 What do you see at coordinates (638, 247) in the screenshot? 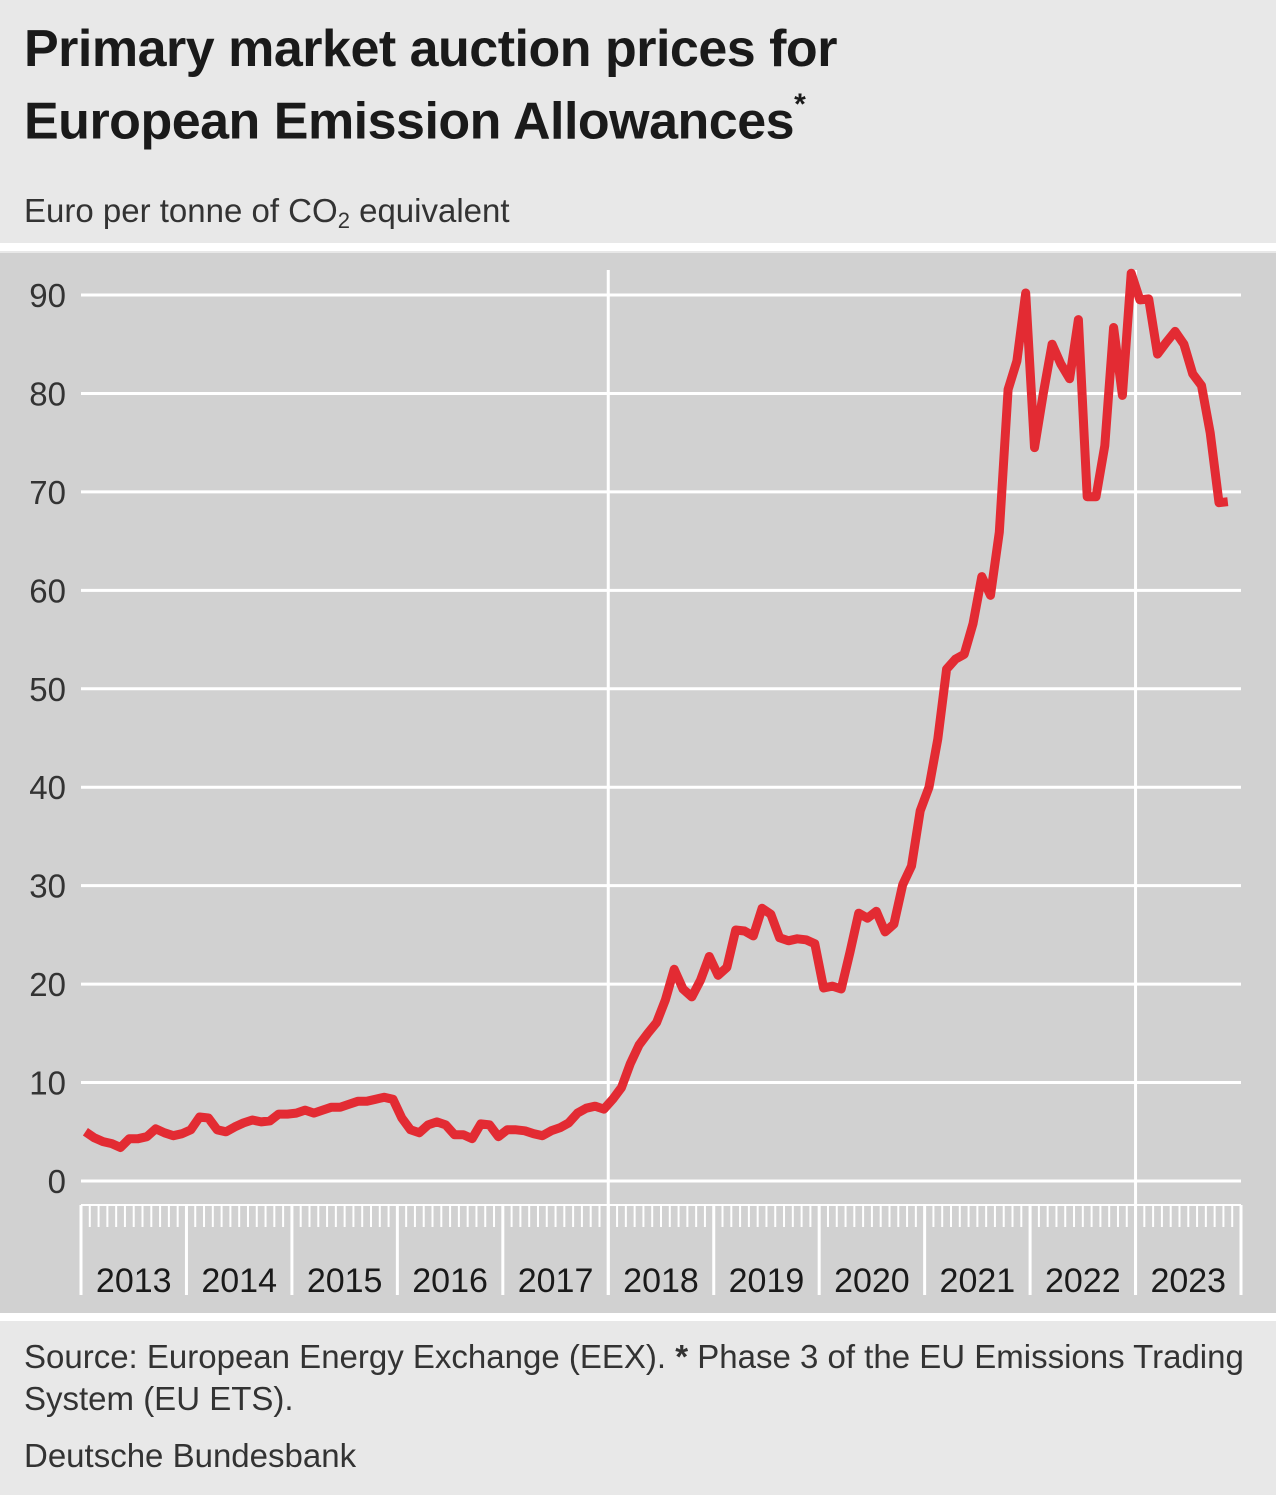
I see `top-divider` at bounding box center [638, 247].